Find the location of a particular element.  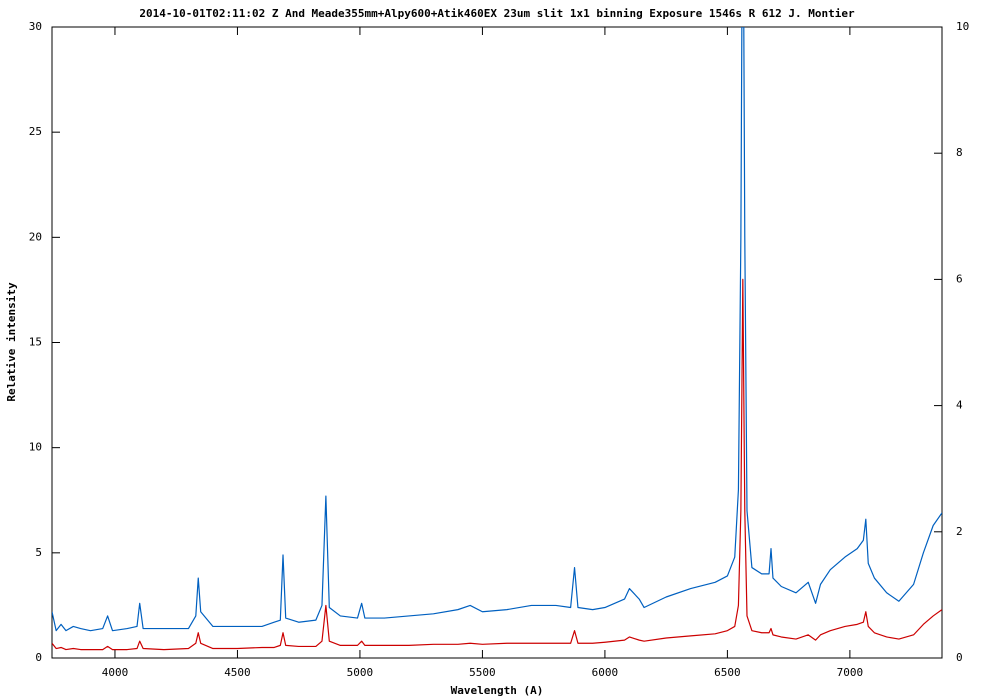

y2-tick-label: 2 is located at coordinates (959, 531).